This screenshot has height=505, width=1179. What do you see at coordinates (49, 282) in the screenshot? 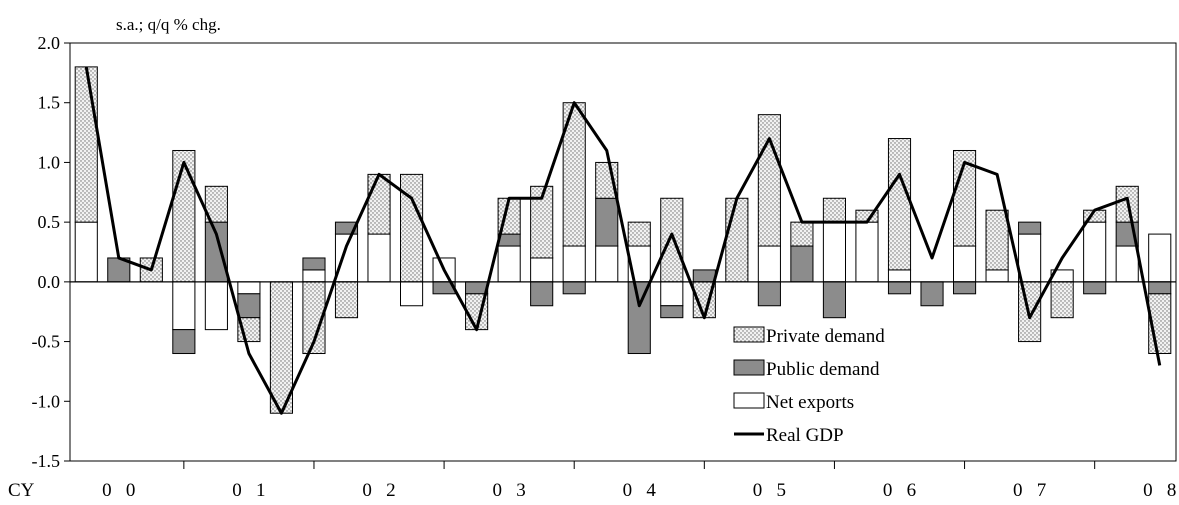
I see `y-tick-label: 0.0` at bounding box center [49, 282].